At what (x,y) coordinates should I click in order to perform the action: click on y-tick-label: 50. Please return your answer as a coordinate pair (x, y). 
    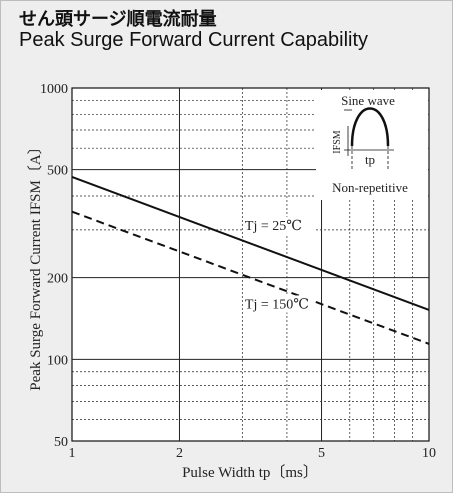
    Looking at the image, I should click on (61, 442).